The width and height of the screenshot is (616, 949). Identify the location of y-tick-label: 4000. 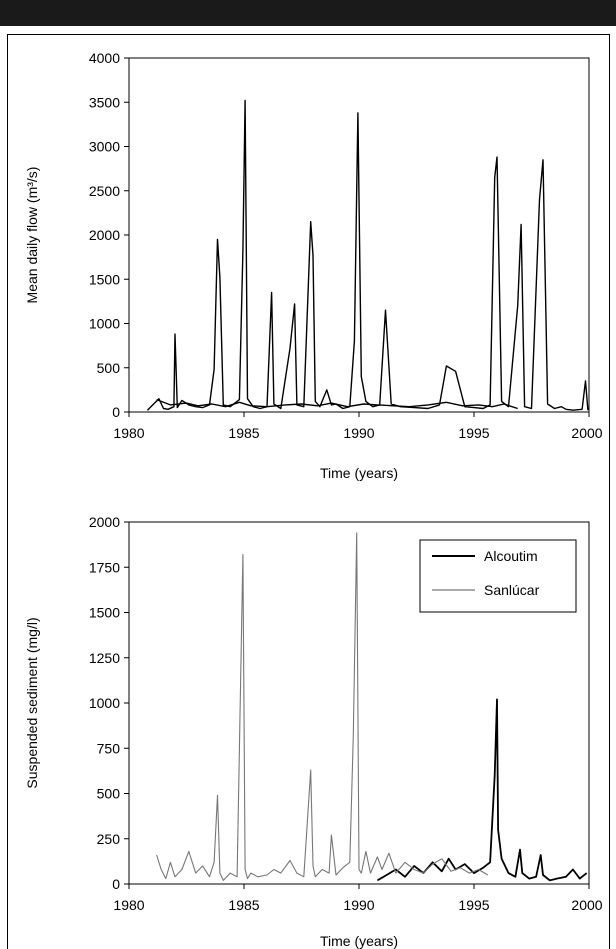
(104, 58).